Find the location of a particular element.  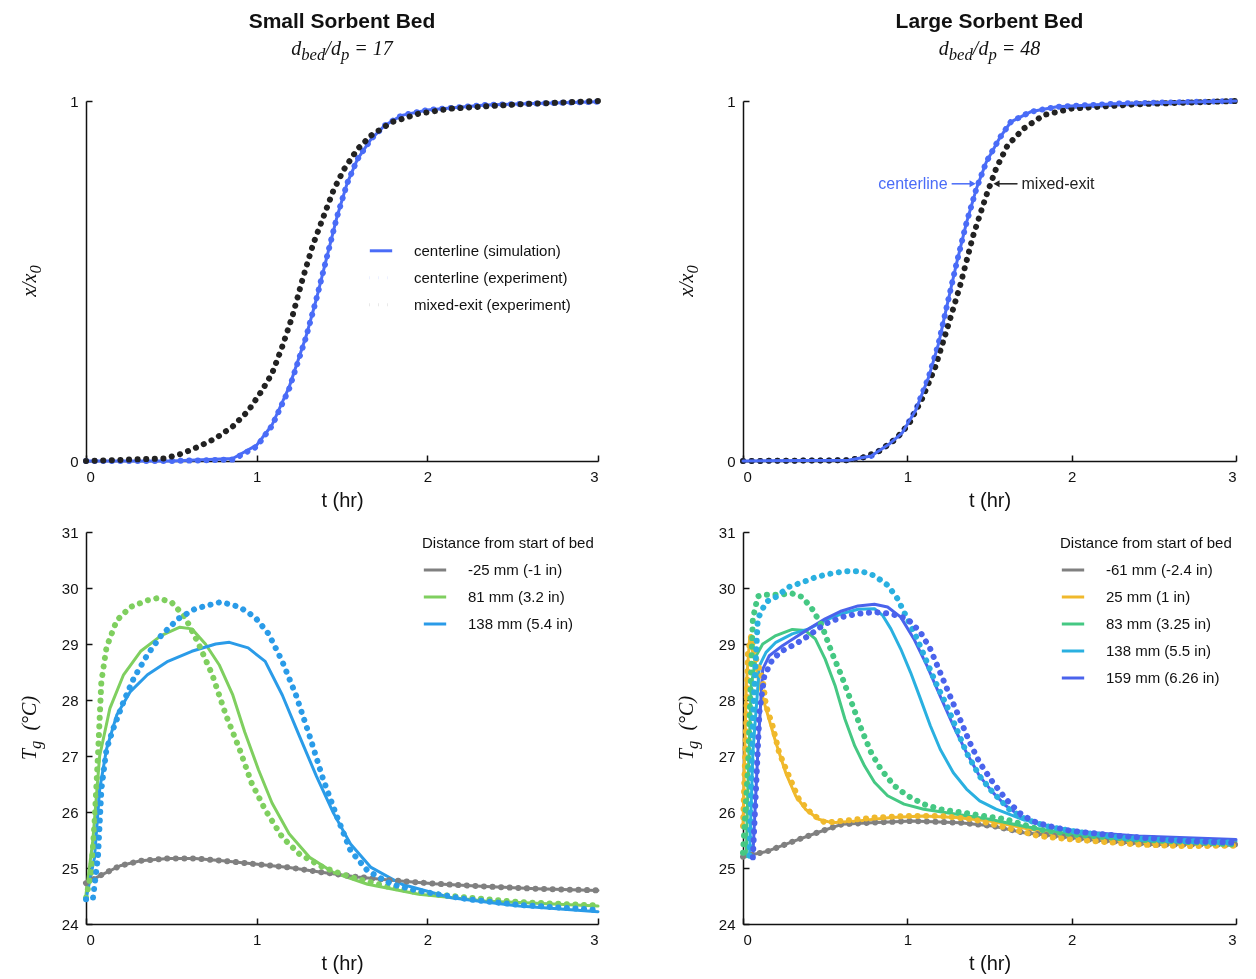

legend-label: 25 mm (1 in) is located at coordinates (1148, 596).